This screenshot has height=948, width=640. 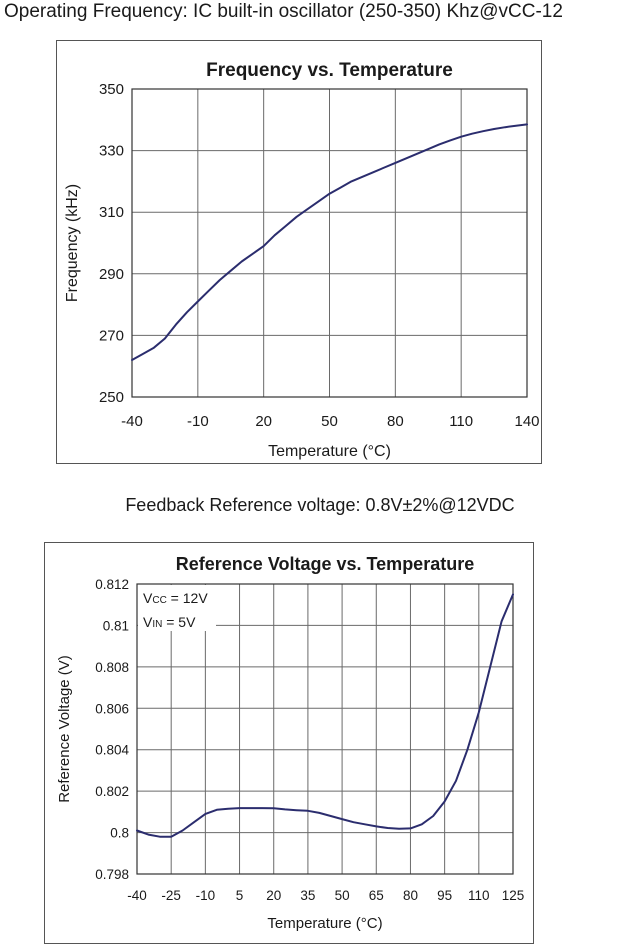 I want to click on y-axis-label: Frequency (kHz), so click(x=72, y=243).